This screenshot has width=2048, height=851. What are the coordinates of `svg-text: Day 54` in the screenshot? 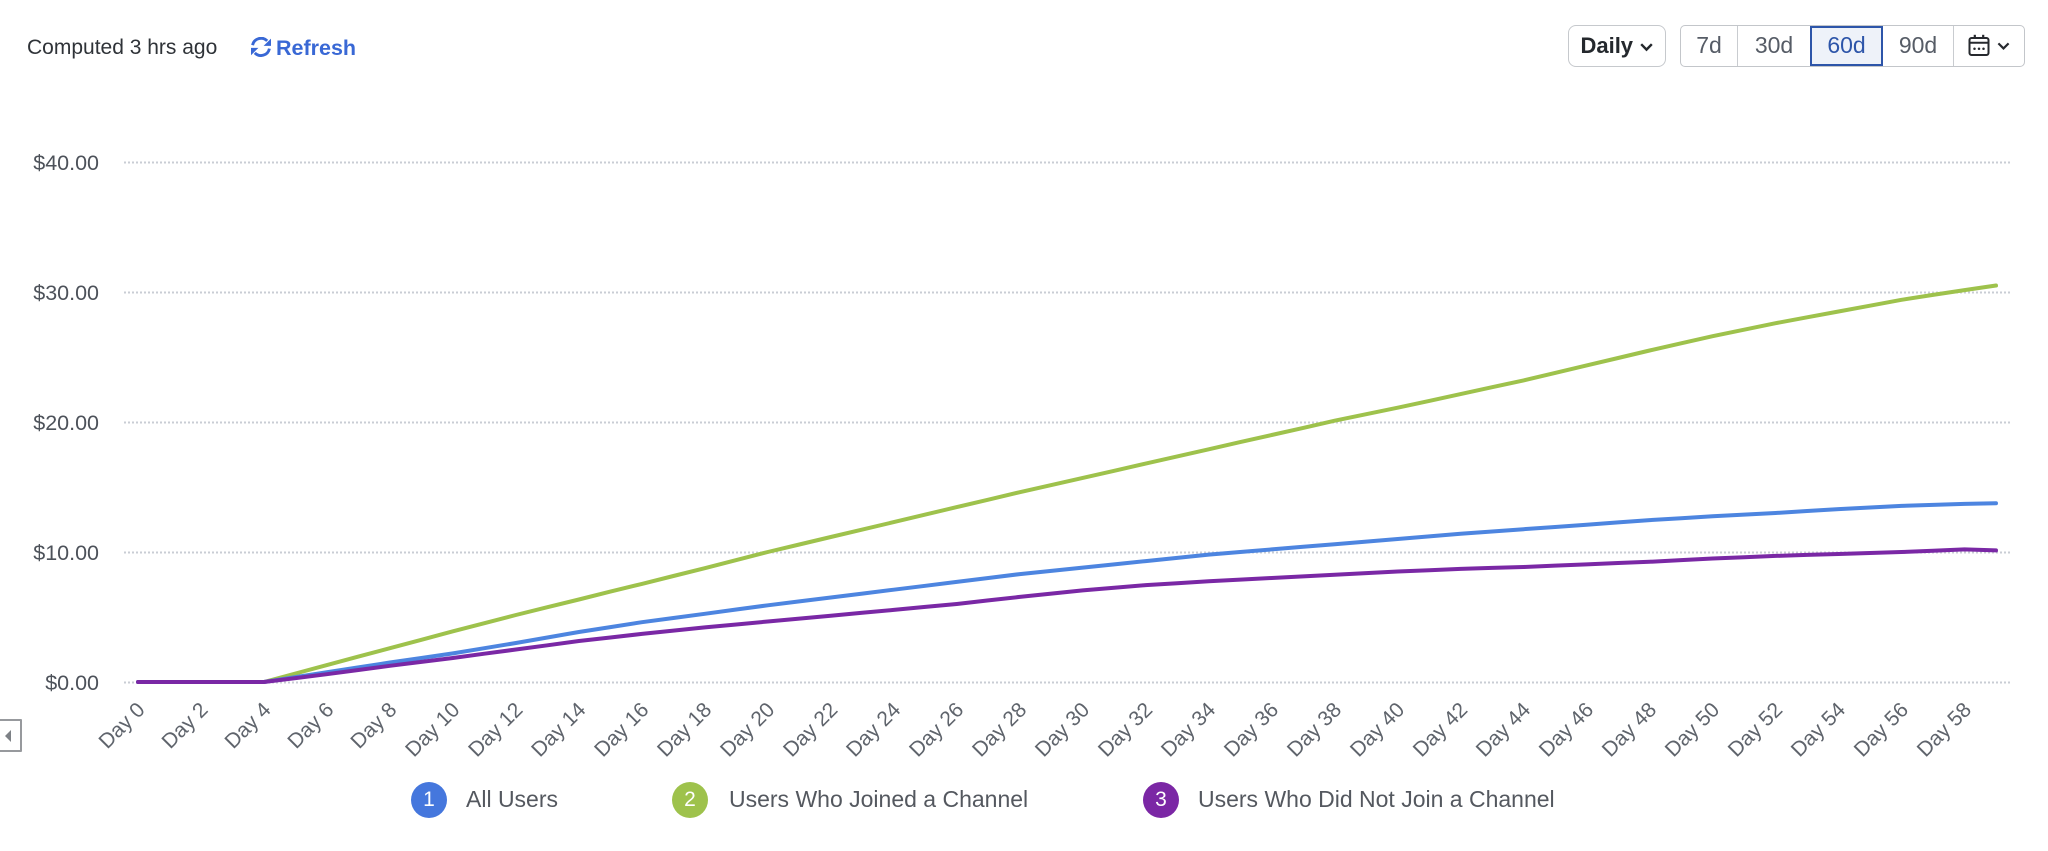 It's located at (1819, 730).